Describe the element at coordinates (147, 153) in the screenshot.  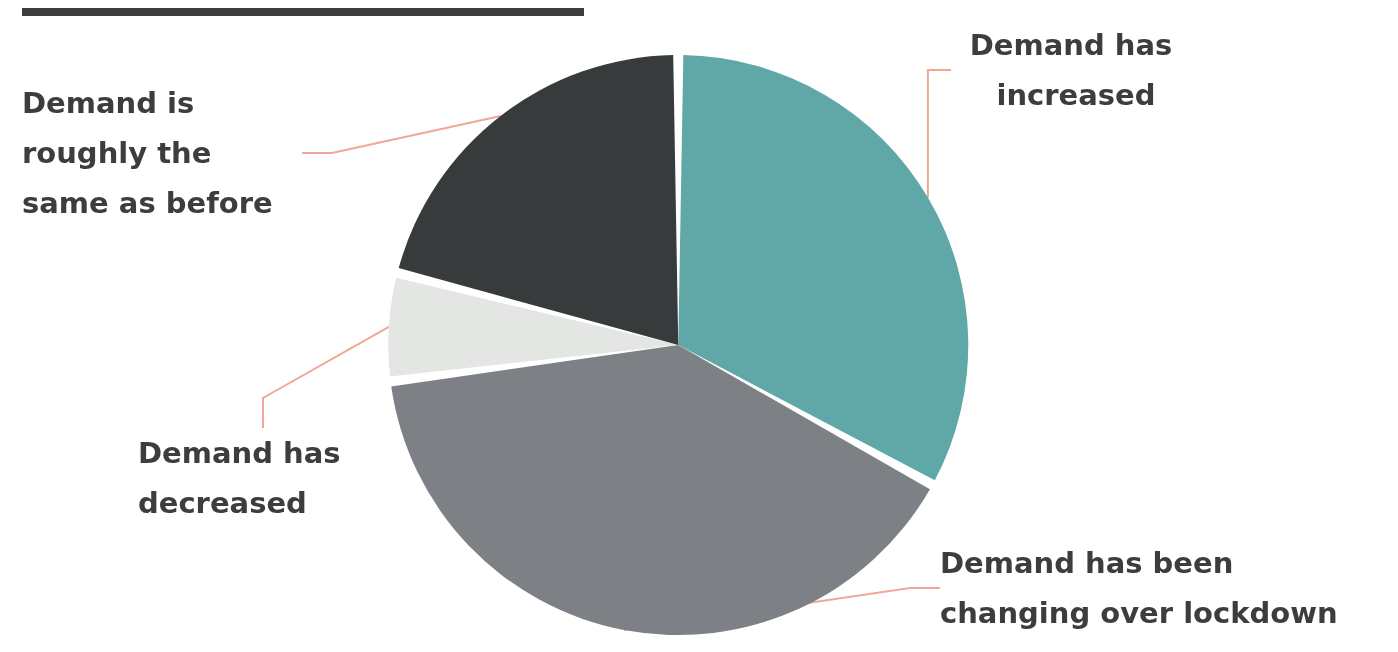
I see `slice-label: Demand is roughly the same as before` at that location.